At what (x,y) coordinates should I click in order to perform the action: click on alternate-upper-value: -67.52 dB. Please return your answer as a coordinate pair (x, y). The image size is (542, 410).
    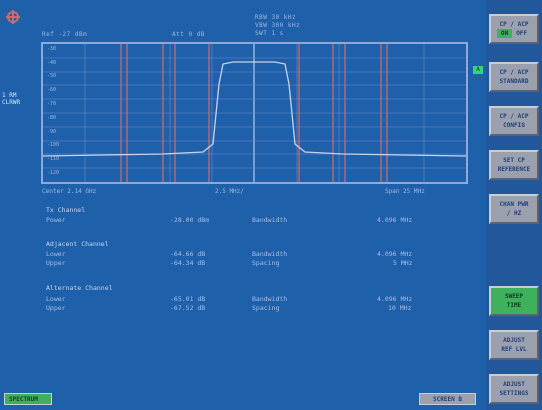
    Looking at the image, I should click on (188, 308).